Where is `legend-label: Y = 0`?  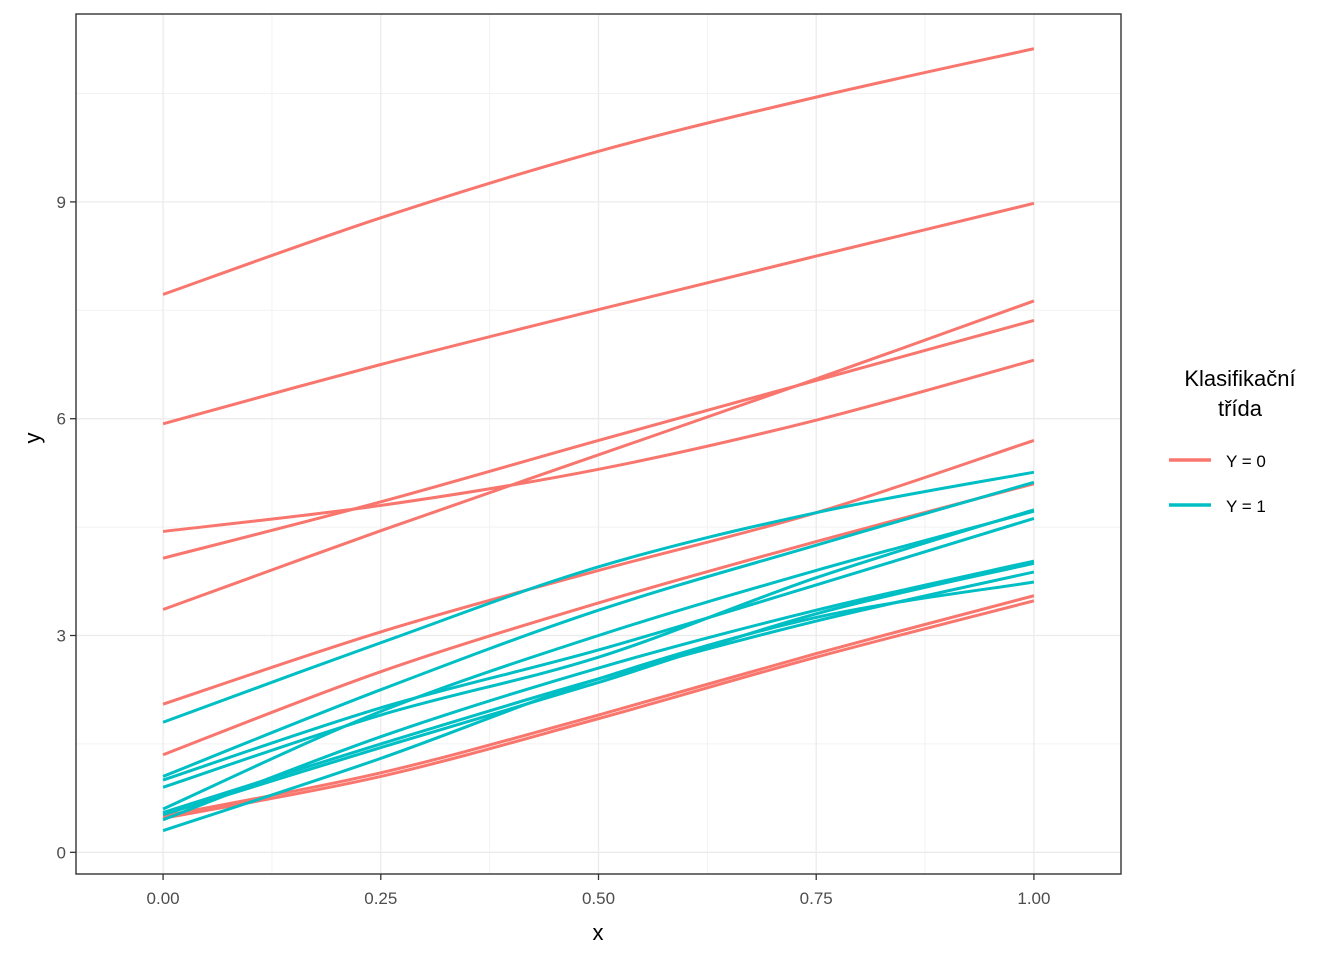 legend-label: Y = 0 is located at coordinates (1246, 461).